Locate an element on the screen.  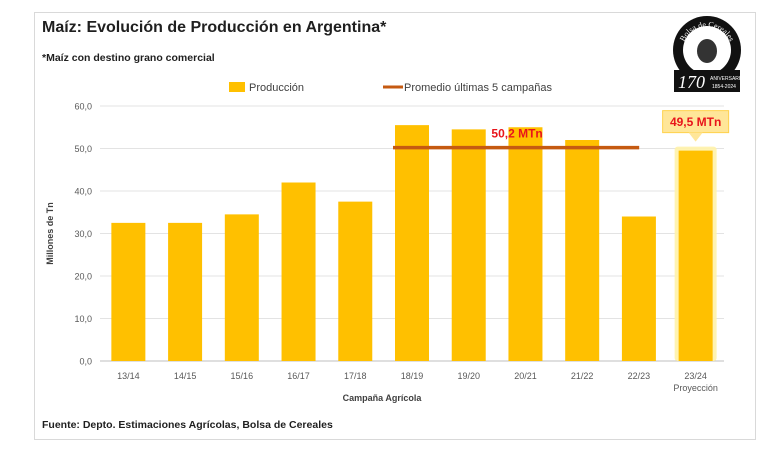
x-tick-label: 16/17 is located at coordinates (298, 376).